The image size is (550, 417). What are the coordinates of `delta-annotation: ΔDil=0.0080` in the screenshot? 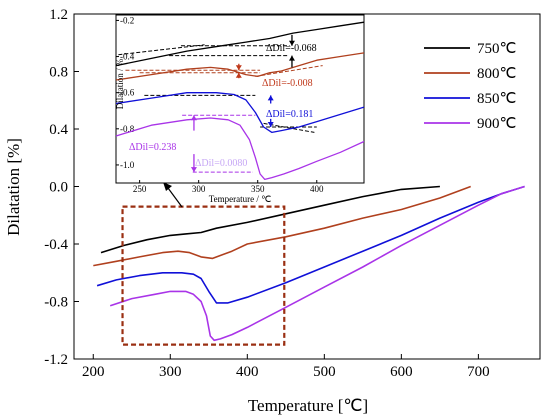 It's located at (221, 163).